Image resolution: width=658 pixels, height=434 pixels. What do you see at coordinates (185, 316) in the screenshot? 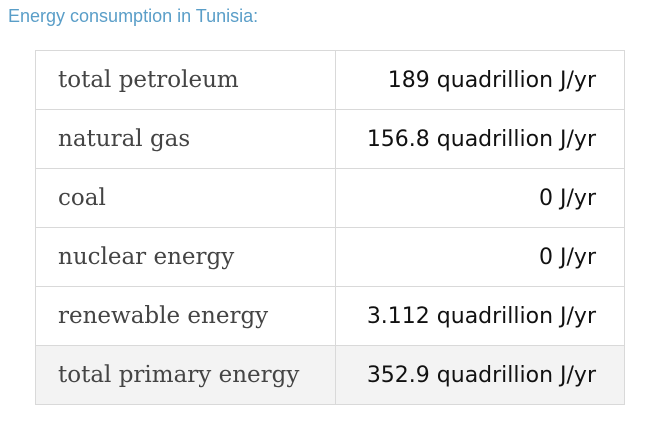
I see `row-label: renewable energy` at bounding box center [185, 316].